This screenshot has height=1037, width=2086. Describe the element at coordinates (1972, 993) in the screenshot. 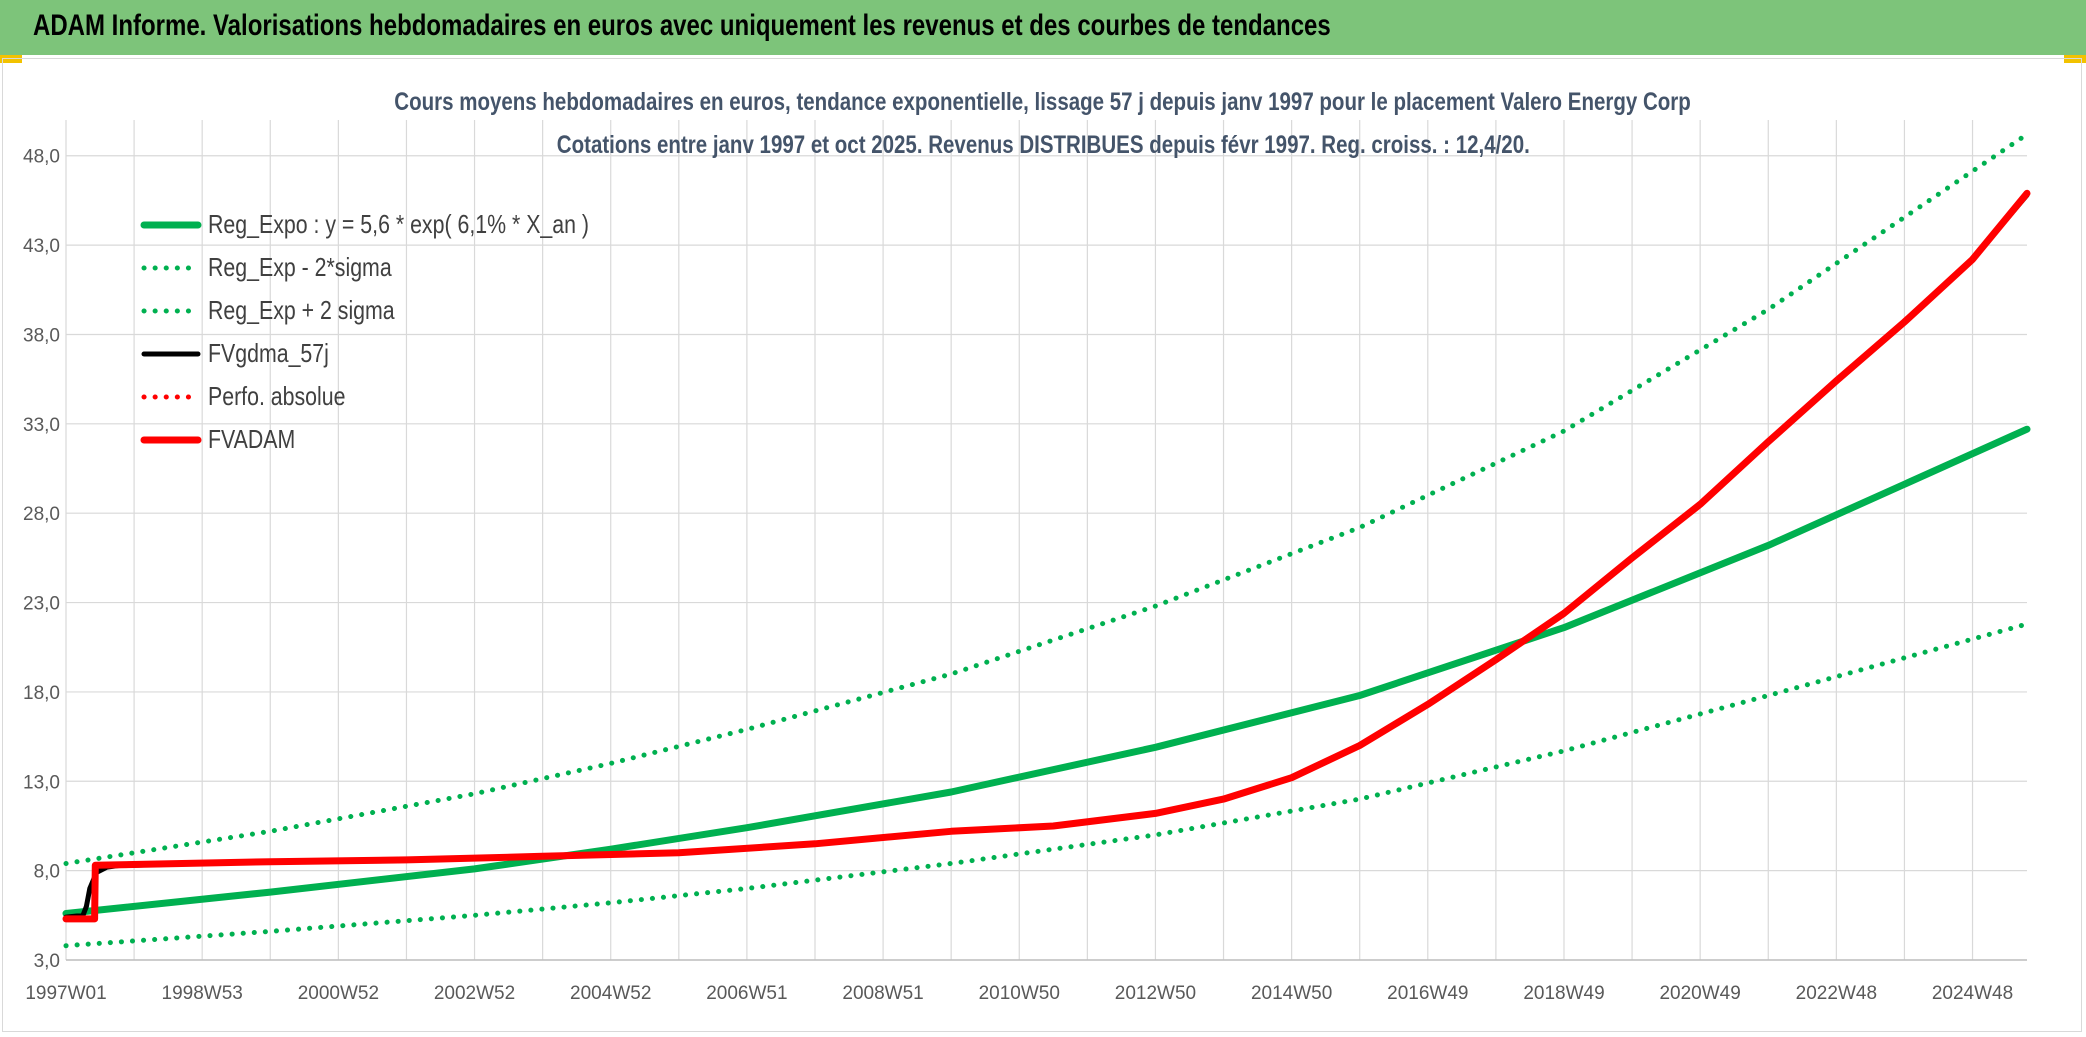

I see `x-tick-label: 2024W48` at that location.